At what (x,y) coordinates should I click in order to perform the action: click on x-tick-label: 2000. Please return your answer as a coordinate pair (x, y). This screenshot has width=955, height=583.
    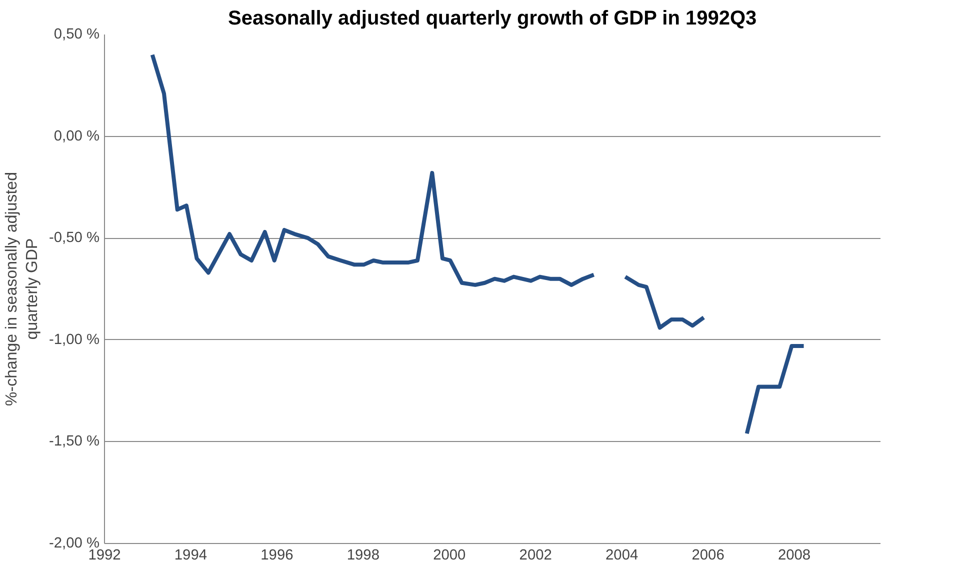
    Looking at the image, I should click on (449, 556).